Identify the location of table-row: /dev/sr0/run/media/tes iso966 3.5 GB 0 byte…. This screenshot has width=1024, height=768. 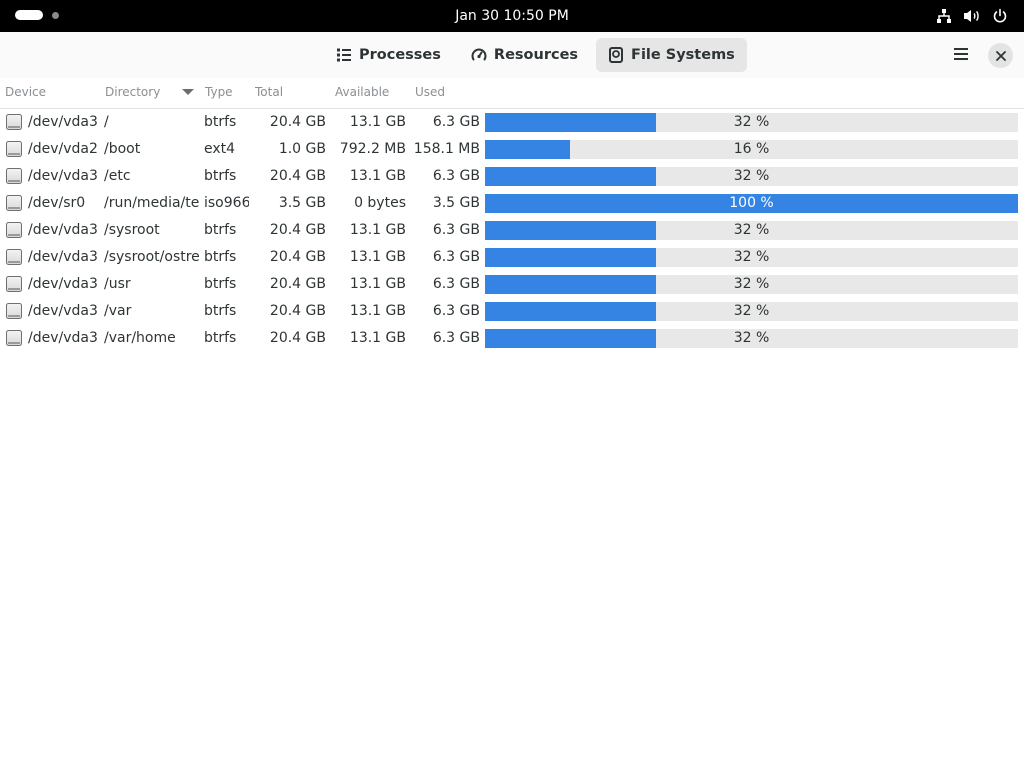
(512, 203).